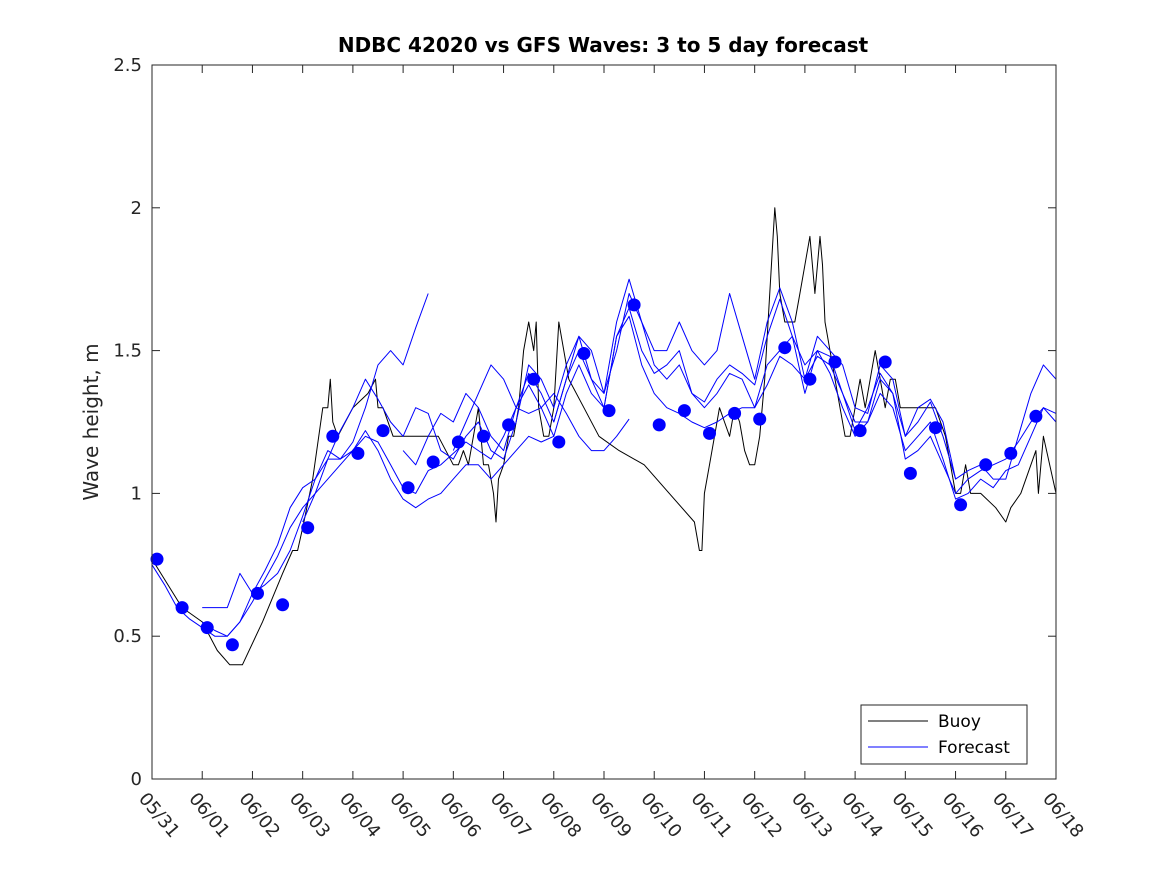 This screenshot has height=875, width=1167. I want to click on legend: Buoy Forecast, so click(944, 734).